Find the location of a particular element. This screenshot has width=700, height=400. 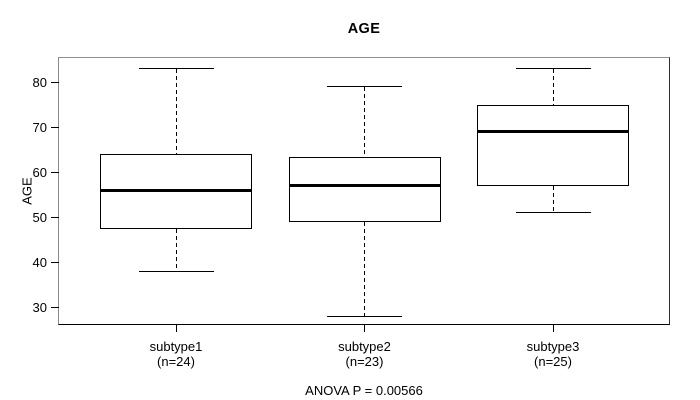

x-category-label: subtype3 (n=25) is located at coordinates (553, 354).